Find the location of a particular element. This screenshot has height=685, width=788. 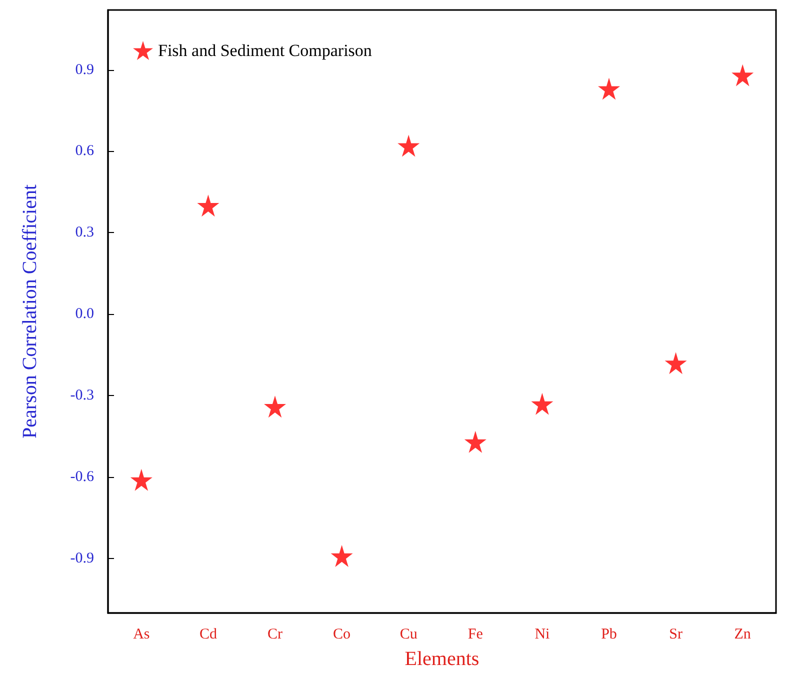

y-tick-label: 0.3 is located at coordinates (84, 232).